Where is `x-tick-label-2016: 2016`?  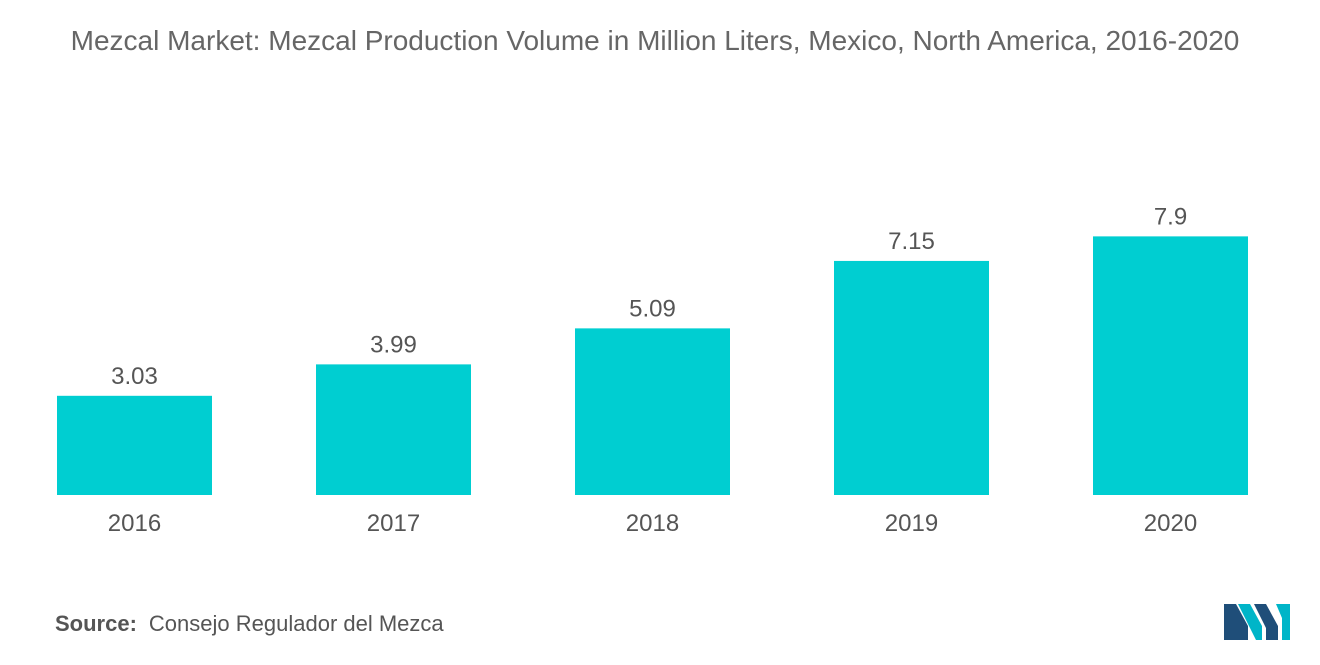
x-tick-label-2016: 2016 is located at coordinates (134, 523).